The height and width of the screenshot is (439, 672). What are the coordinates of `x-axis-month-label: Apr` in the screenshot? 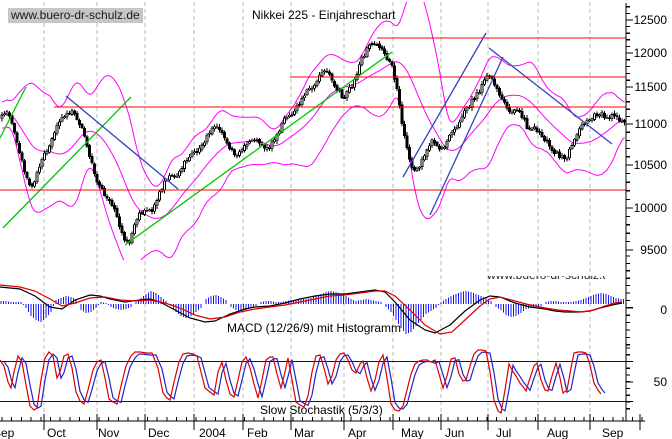 It's located at (357, 432).